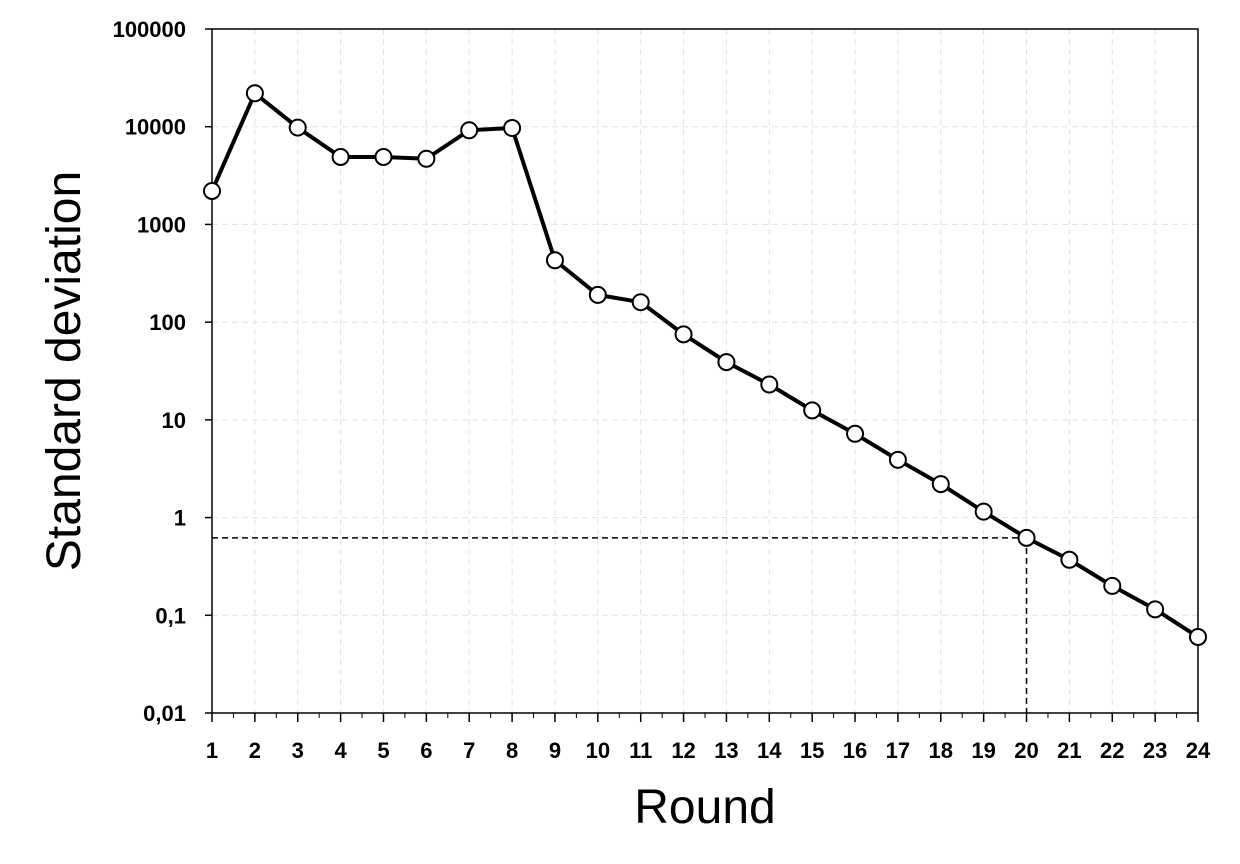  Describe the element at coordinates (1155, 750) in the screenshot. I see `x-tick-label: 23` at that location.